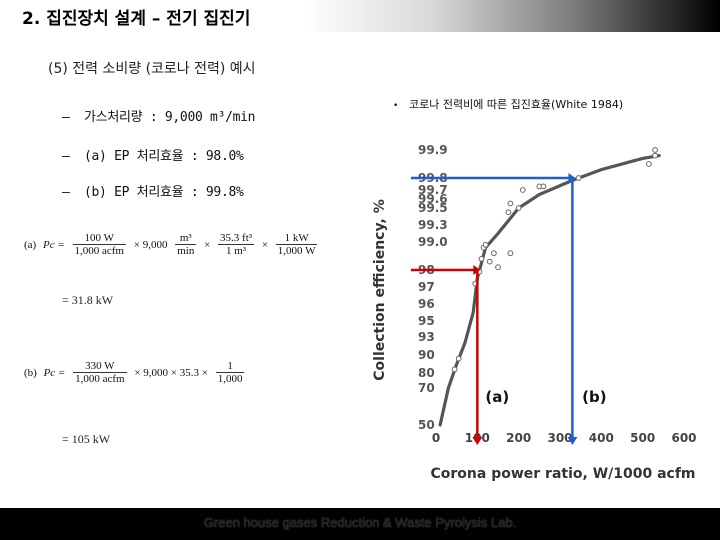 Image resolution: width=720 pixels, height=540 pixels. Describe the element at coordinates (433, 190) in the screenshot. I see `y-tick-label: 99.7` at that location.